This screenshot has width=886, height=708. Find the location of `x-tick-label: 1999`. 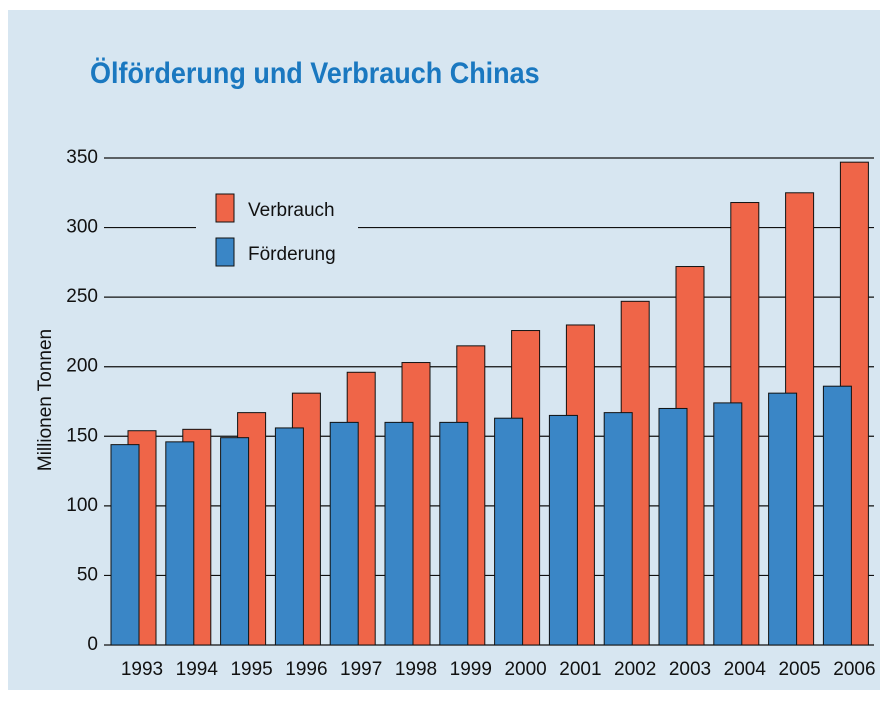

x-tick-label: 1999 is located at coordinates (471, 669).